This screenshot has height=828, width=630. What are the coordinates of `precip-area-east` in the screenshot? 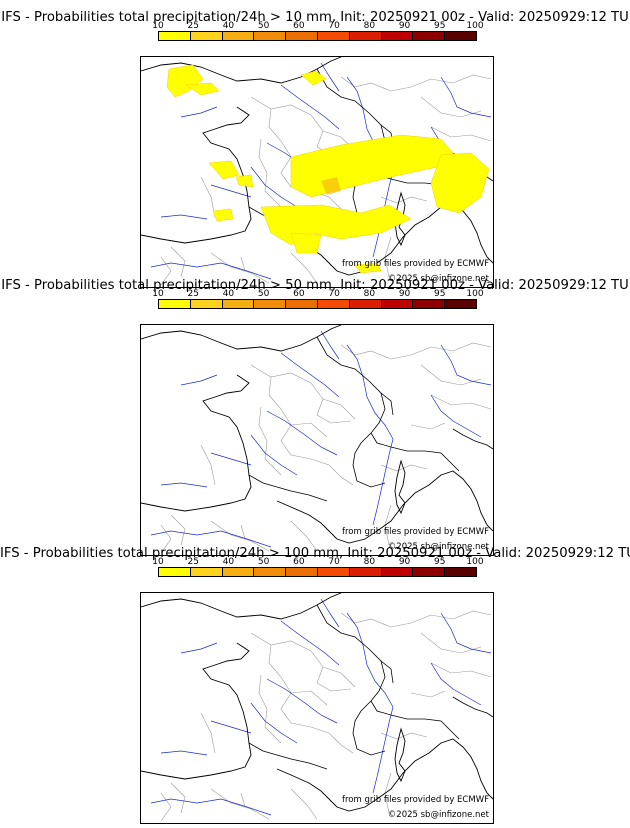 It's located at (372, 166).